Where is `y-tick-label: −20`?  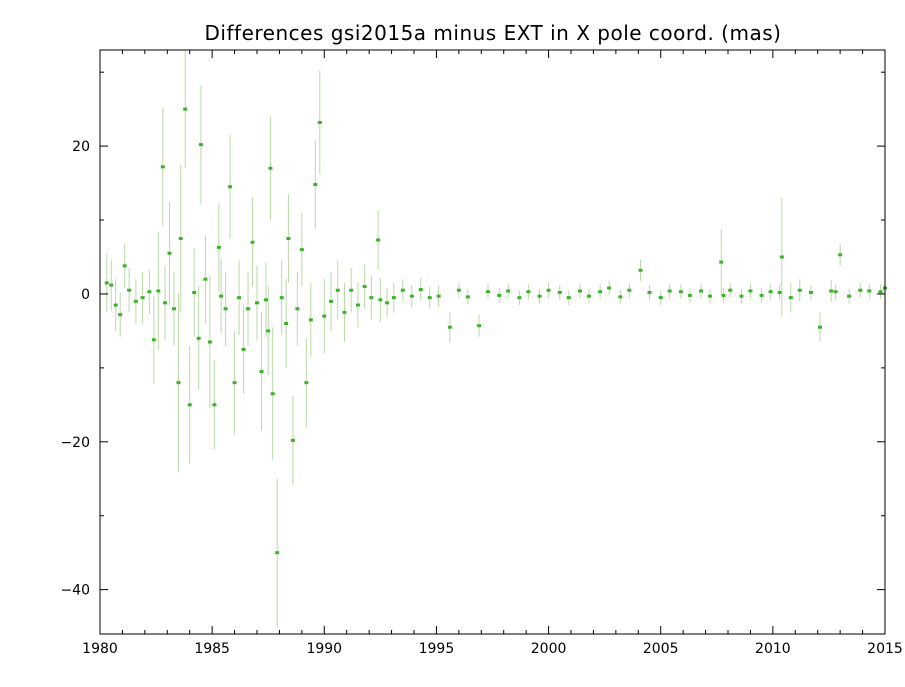 y-tick-label: −20 is located at coordinates (75, 443).